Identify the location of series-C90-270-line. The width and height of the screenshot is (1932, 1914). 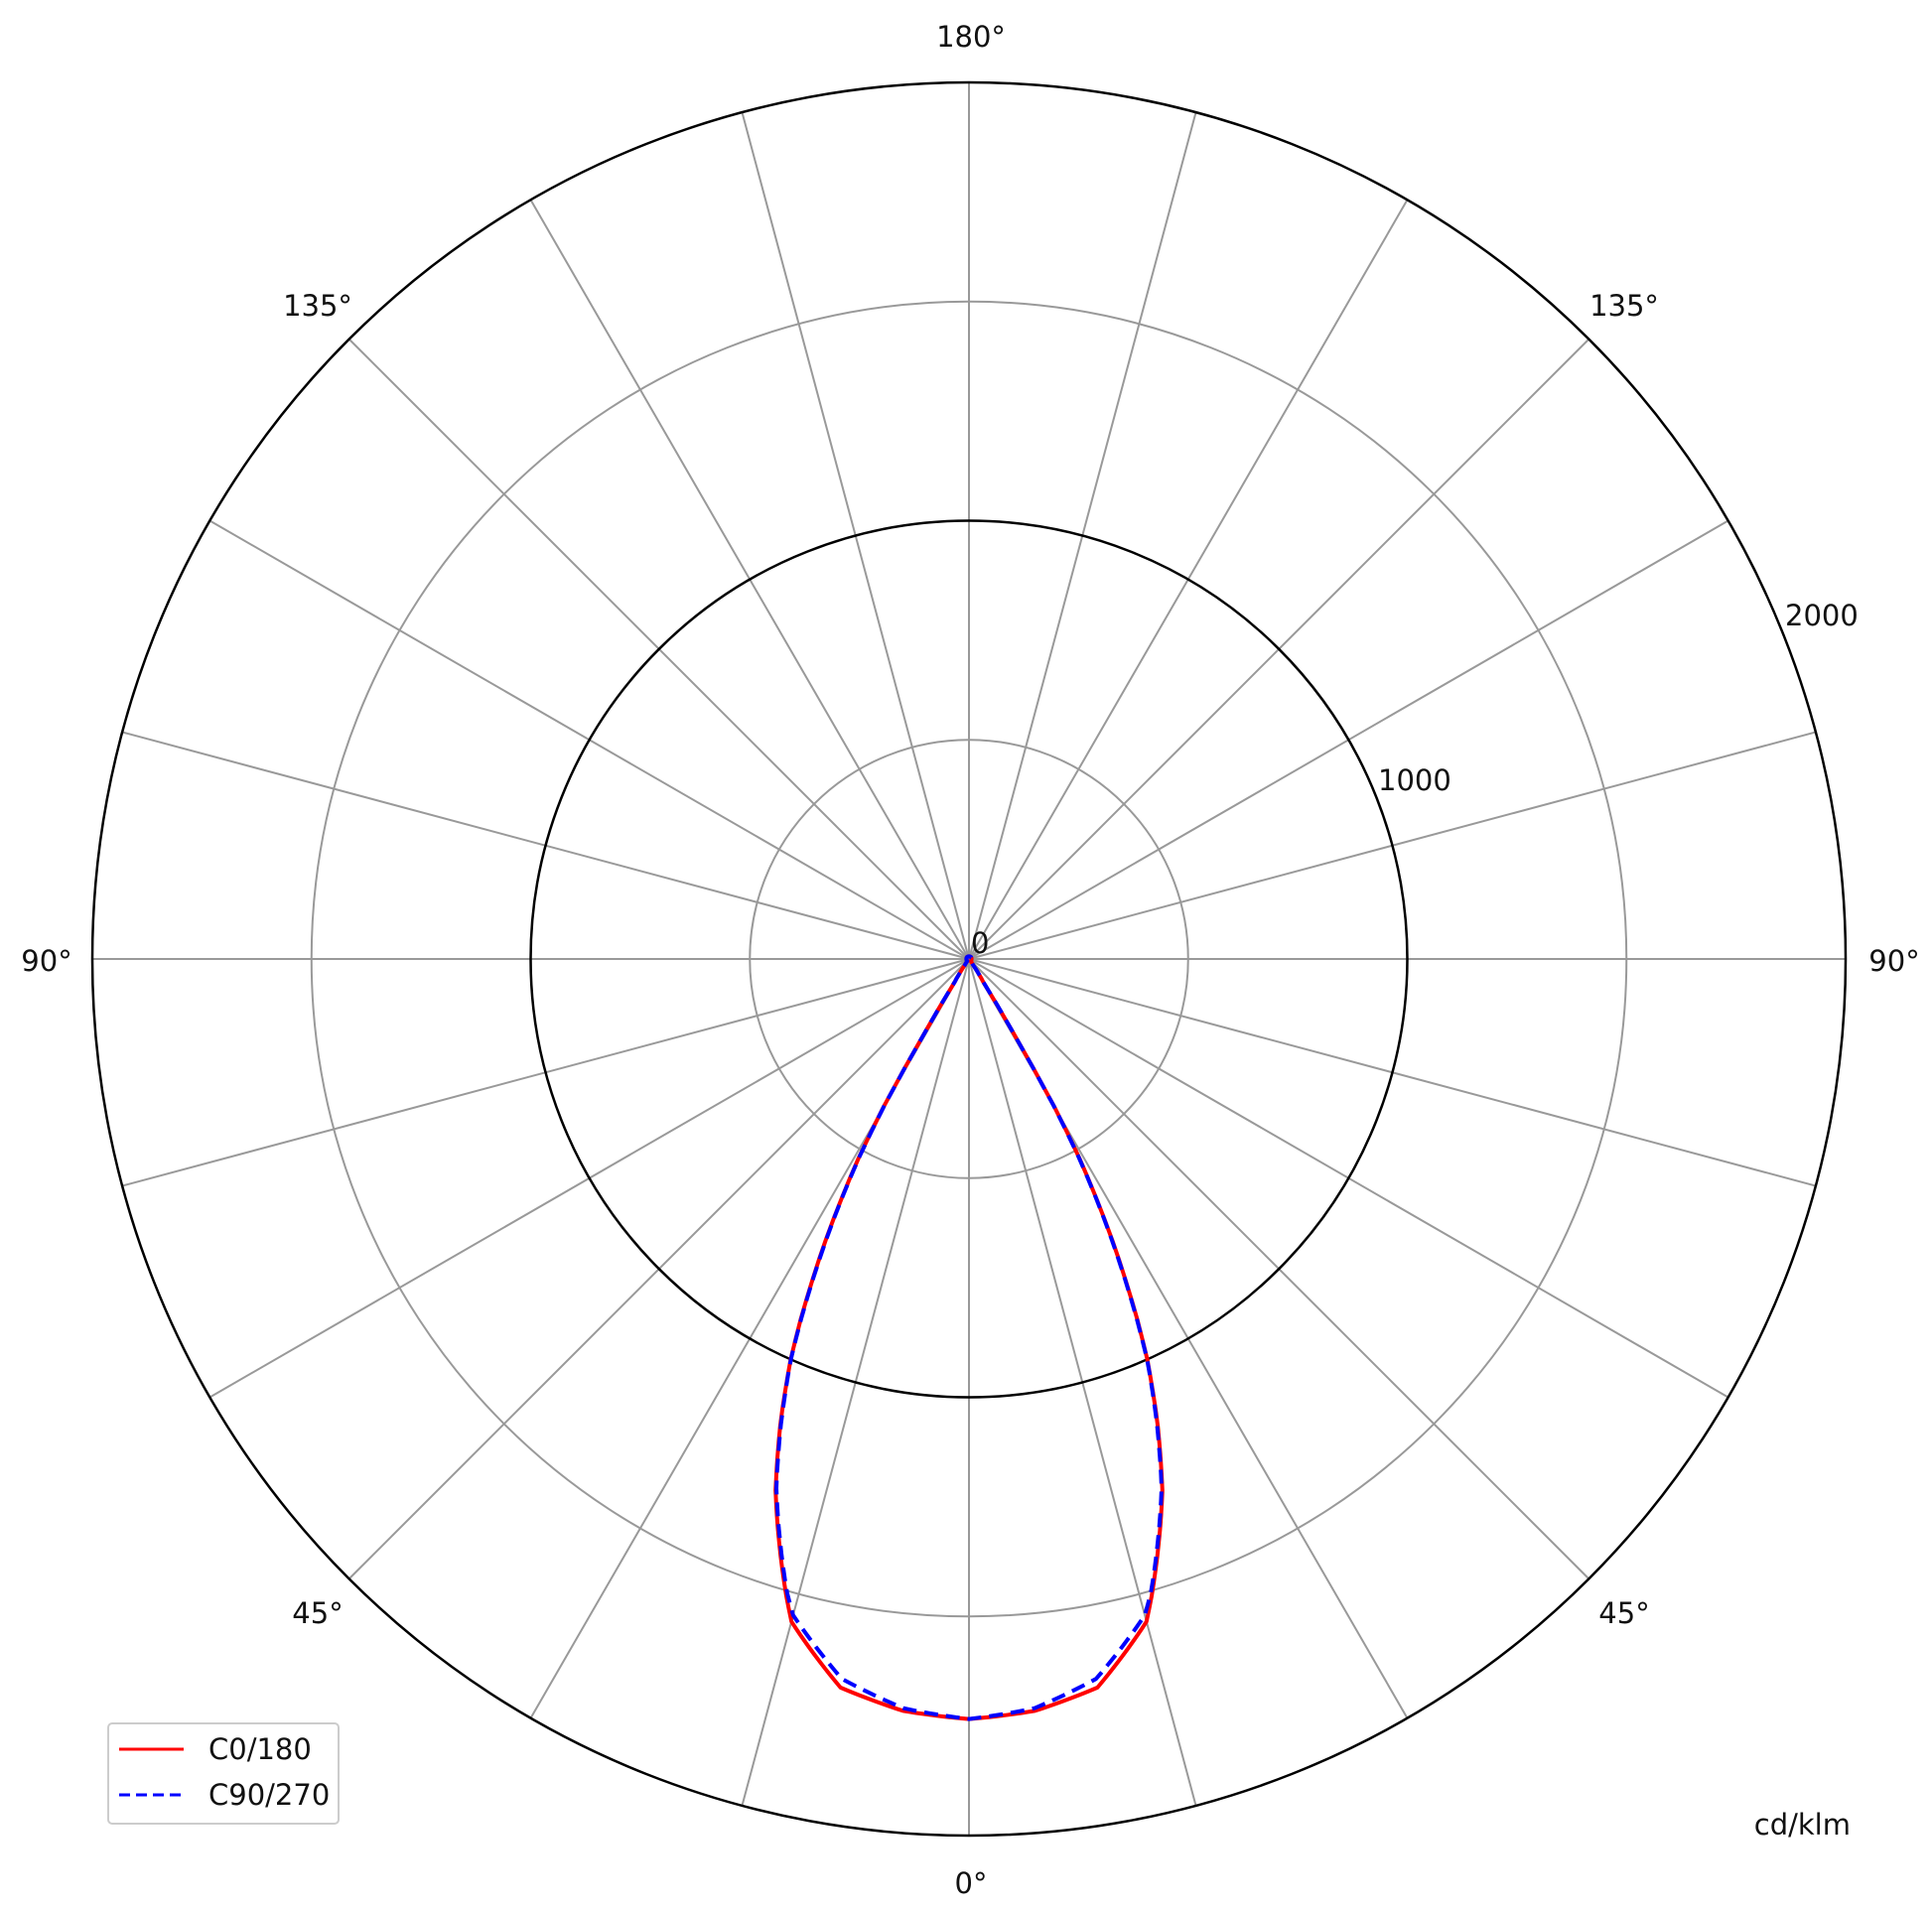
(969, 1337).